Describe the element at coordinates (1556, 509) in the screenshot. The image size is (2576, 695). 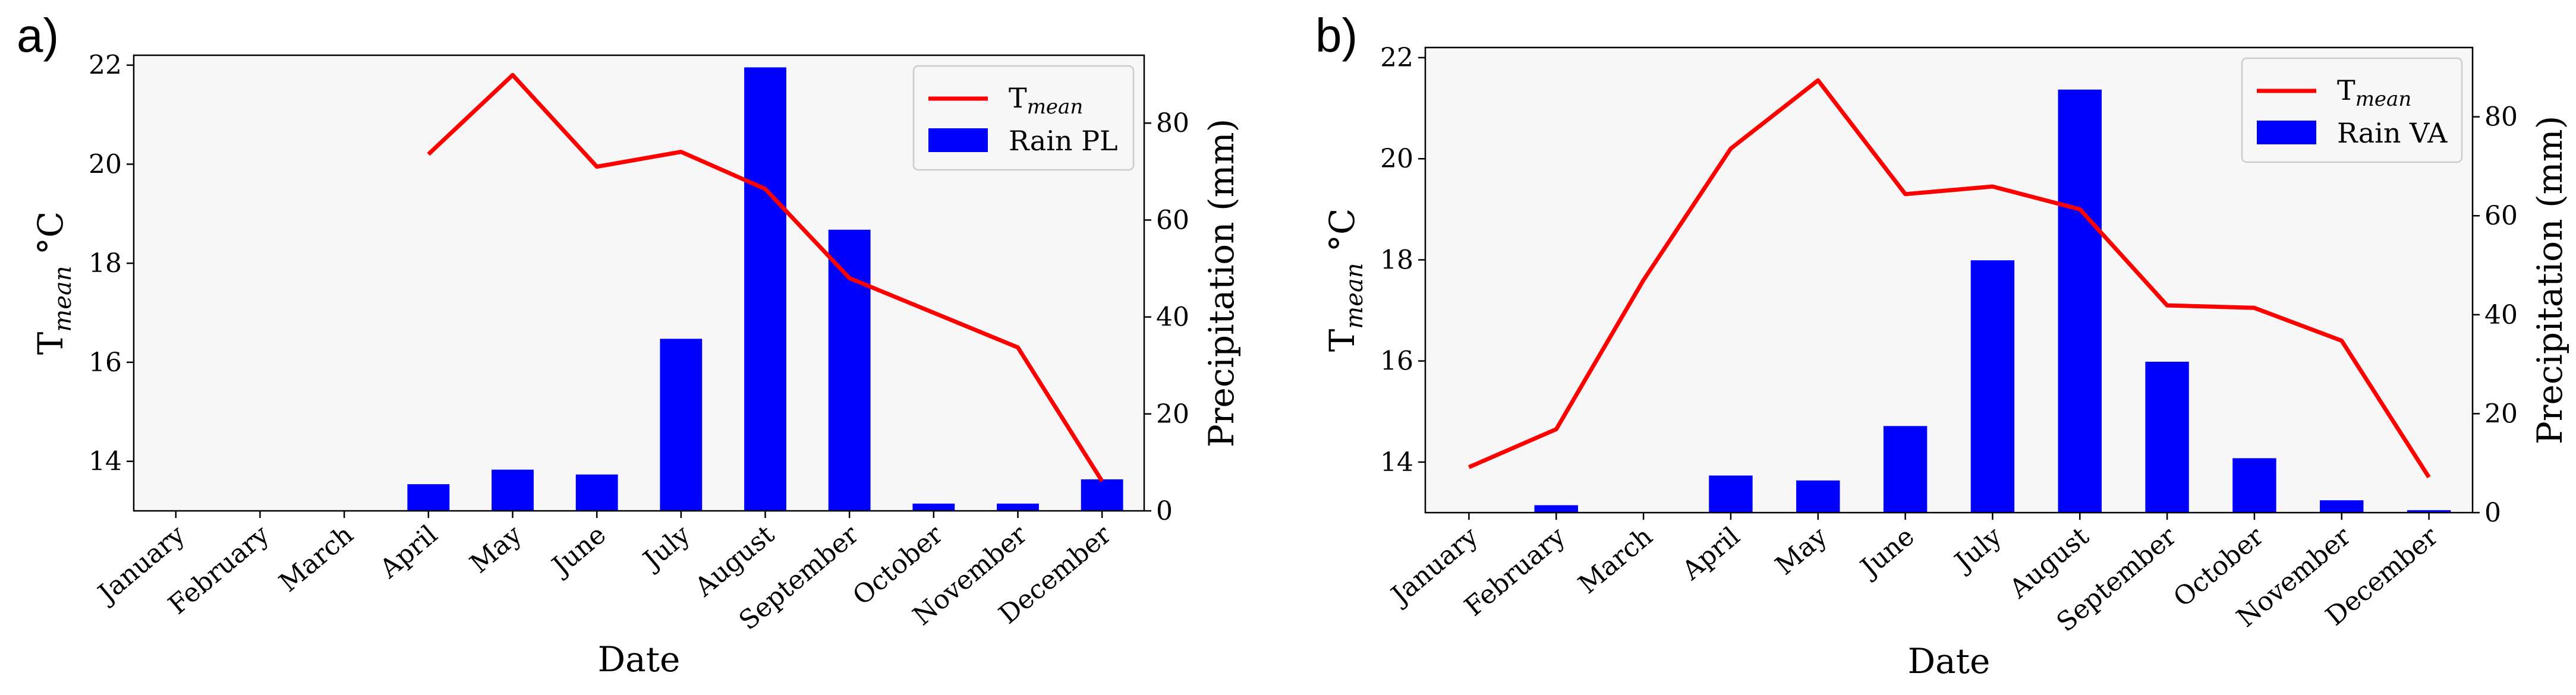
I see `bar-february` at that location.